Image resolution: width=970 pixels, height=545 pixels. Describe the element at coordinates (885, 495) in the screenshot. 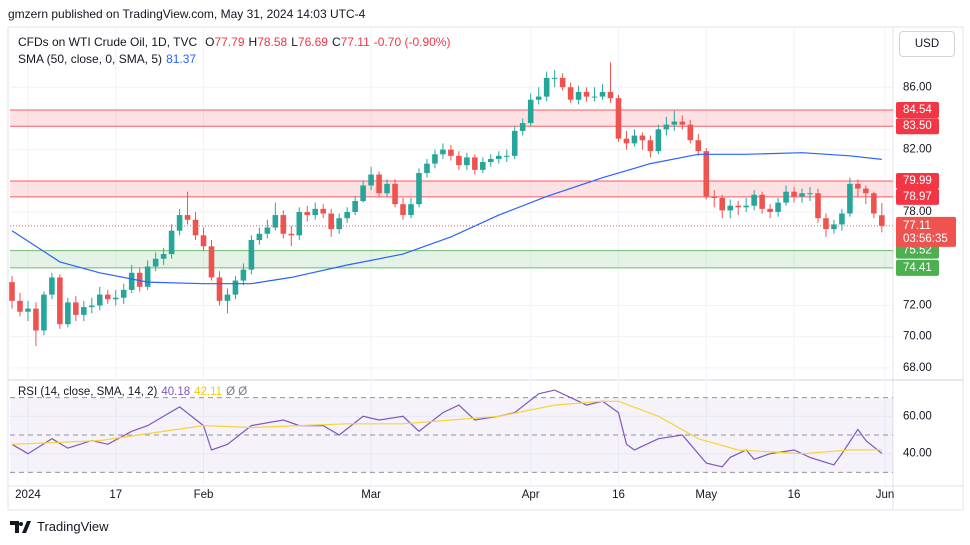

I see `x-tick-label: Jun` at that location.